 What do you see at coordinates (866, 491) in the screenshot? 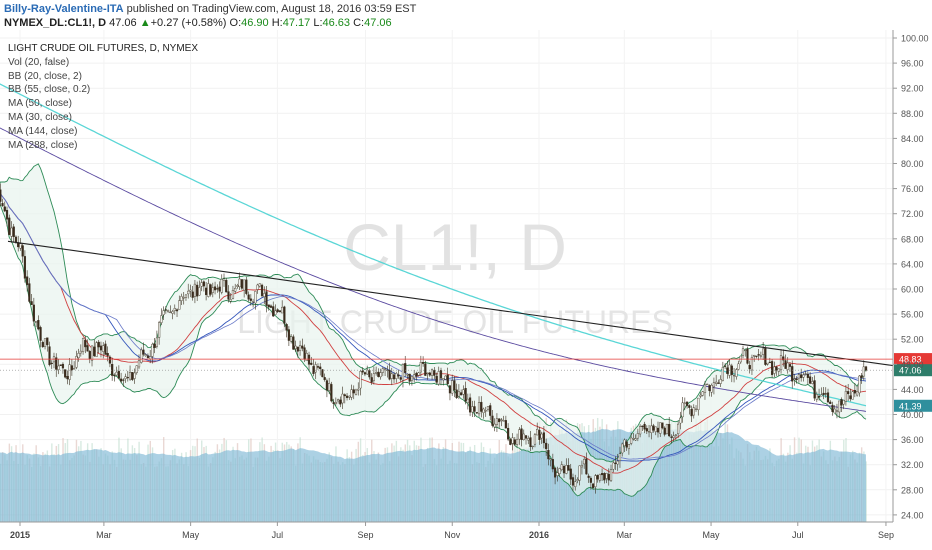
I see `volume-bar` at bounding box center [866, 491].